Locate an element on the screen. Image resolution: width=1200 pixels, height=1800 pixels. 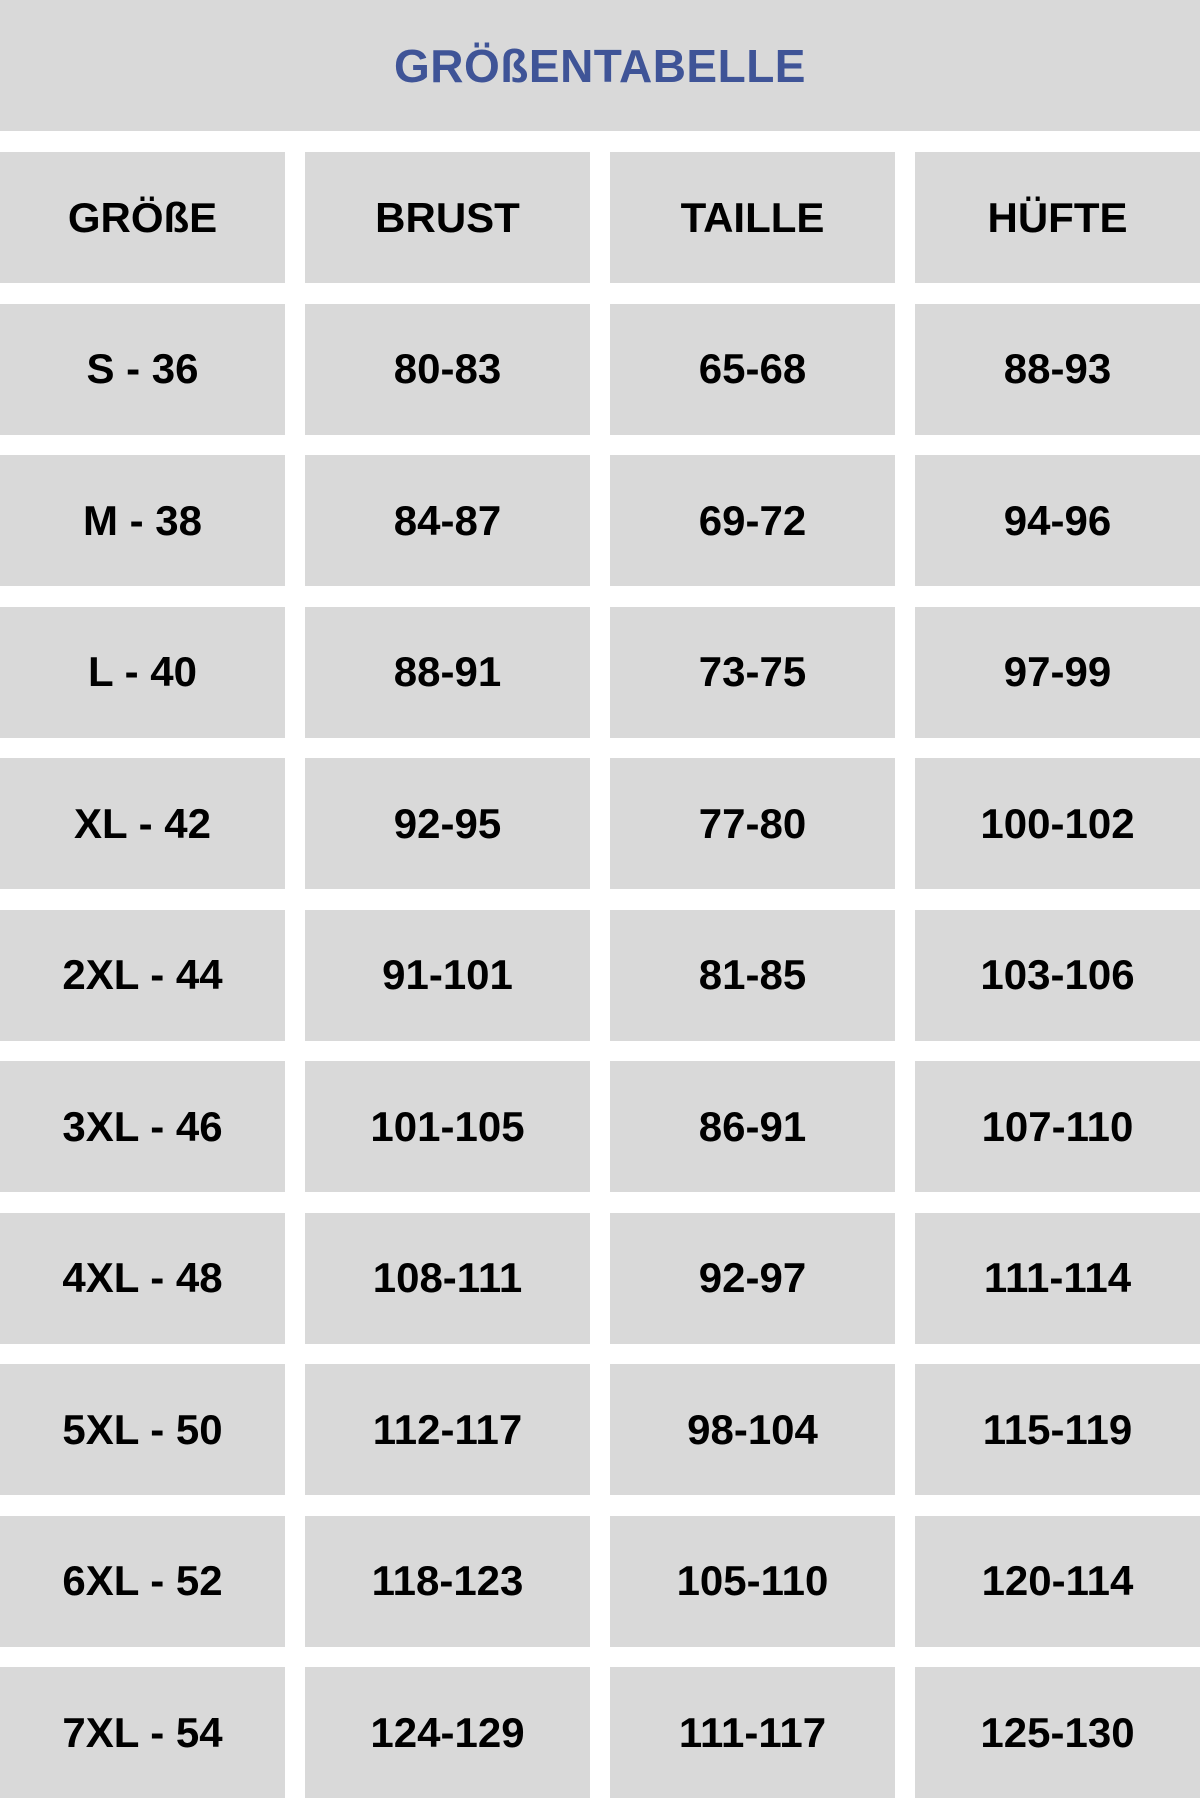
table-cell: 100-102 is located at coordinates (1057, 823).